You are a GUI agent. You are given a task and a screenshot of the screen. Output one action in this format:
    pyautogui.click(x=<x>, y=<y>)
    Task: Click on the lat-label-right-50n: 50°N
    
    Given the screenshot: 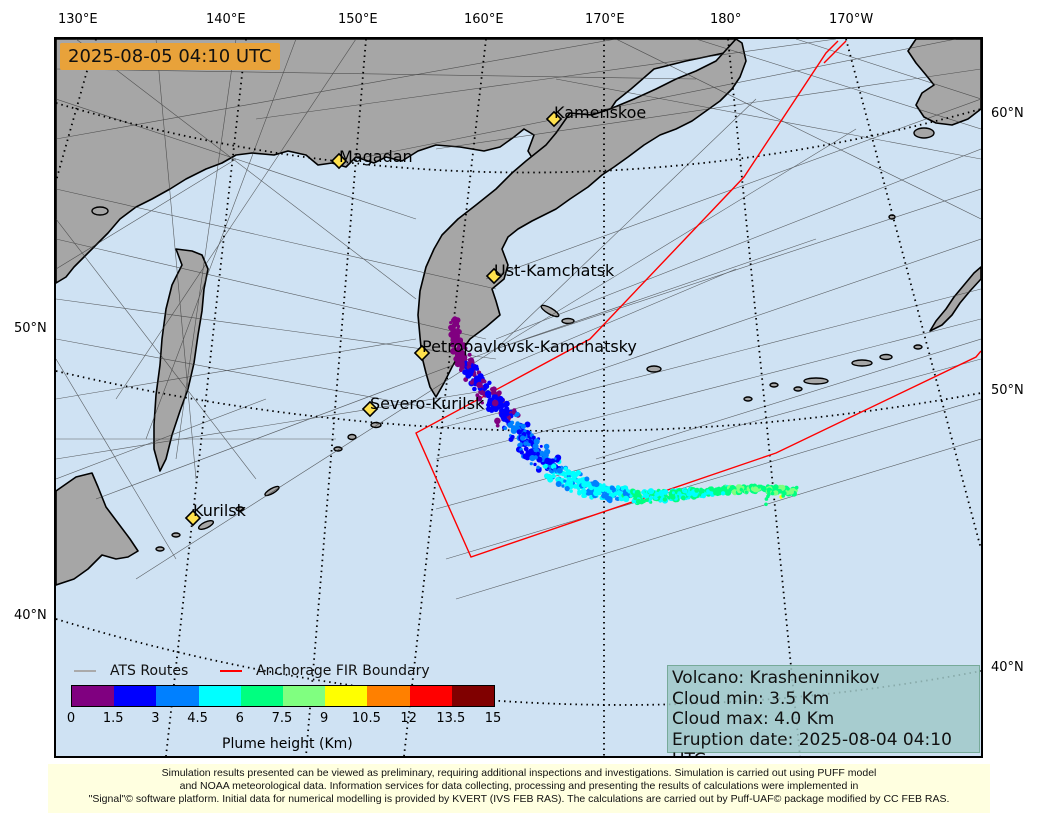 What is the action you would take?
    pyautogui.click(x=1007, y=390)
    